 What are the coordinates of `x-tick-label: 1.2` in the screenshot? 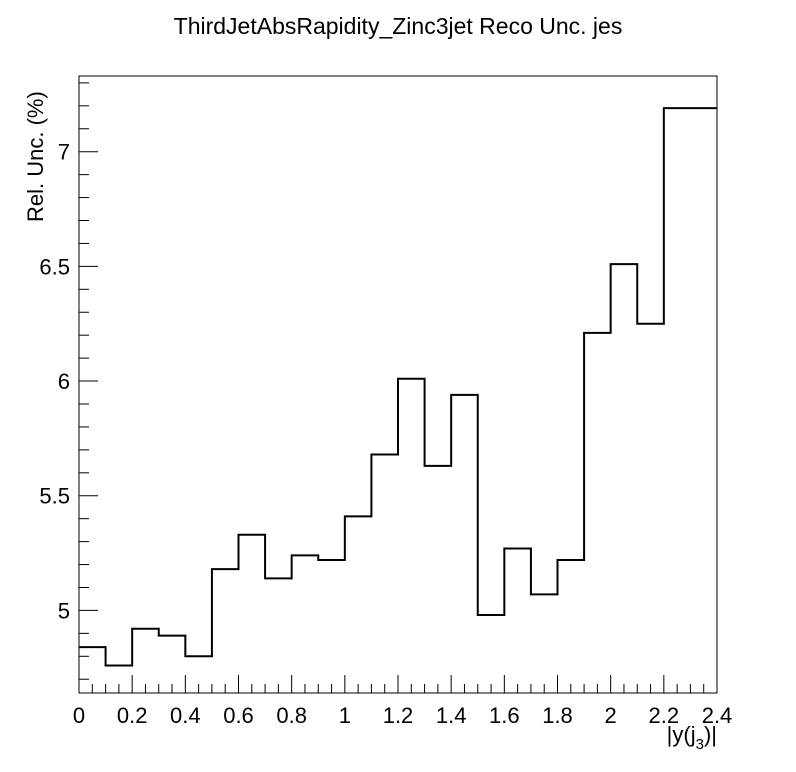 It's located at (398, 715).